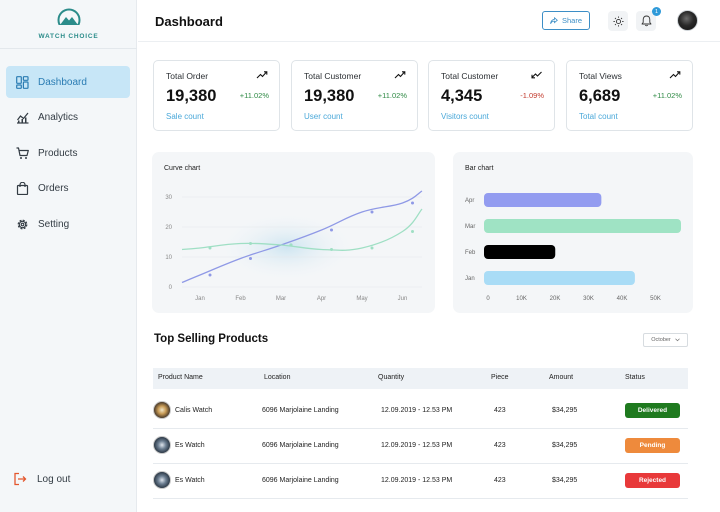 This screenshot has width=720, height=512. What do you see at coordinates (162, 445) in the screenshot?
I see `product-image` at bounding box center [162, 445].